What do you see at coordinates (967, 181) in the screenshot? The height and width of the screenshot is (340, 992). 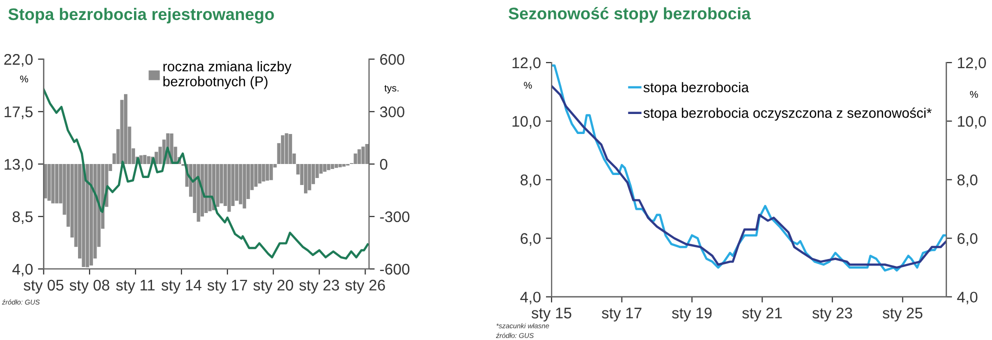 I see `y2-tick-label: 8,0` at bounding box center [967, 181].